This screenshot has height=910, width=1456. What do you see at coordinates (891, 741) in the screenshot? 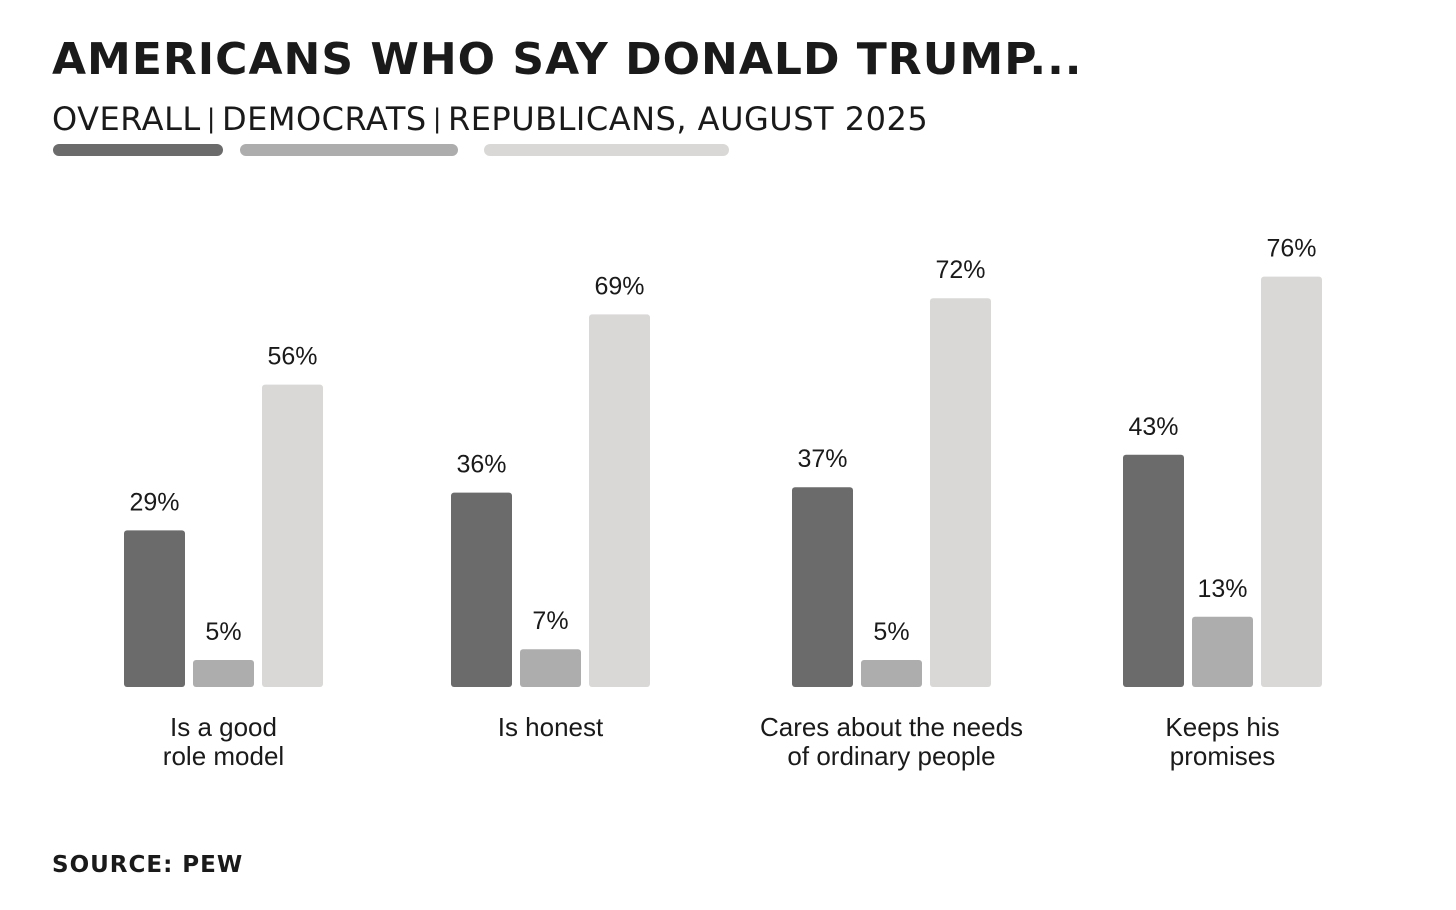
I see `category-label-3: Cares about the needs of ordinary people` at bounding box center [891, 741].